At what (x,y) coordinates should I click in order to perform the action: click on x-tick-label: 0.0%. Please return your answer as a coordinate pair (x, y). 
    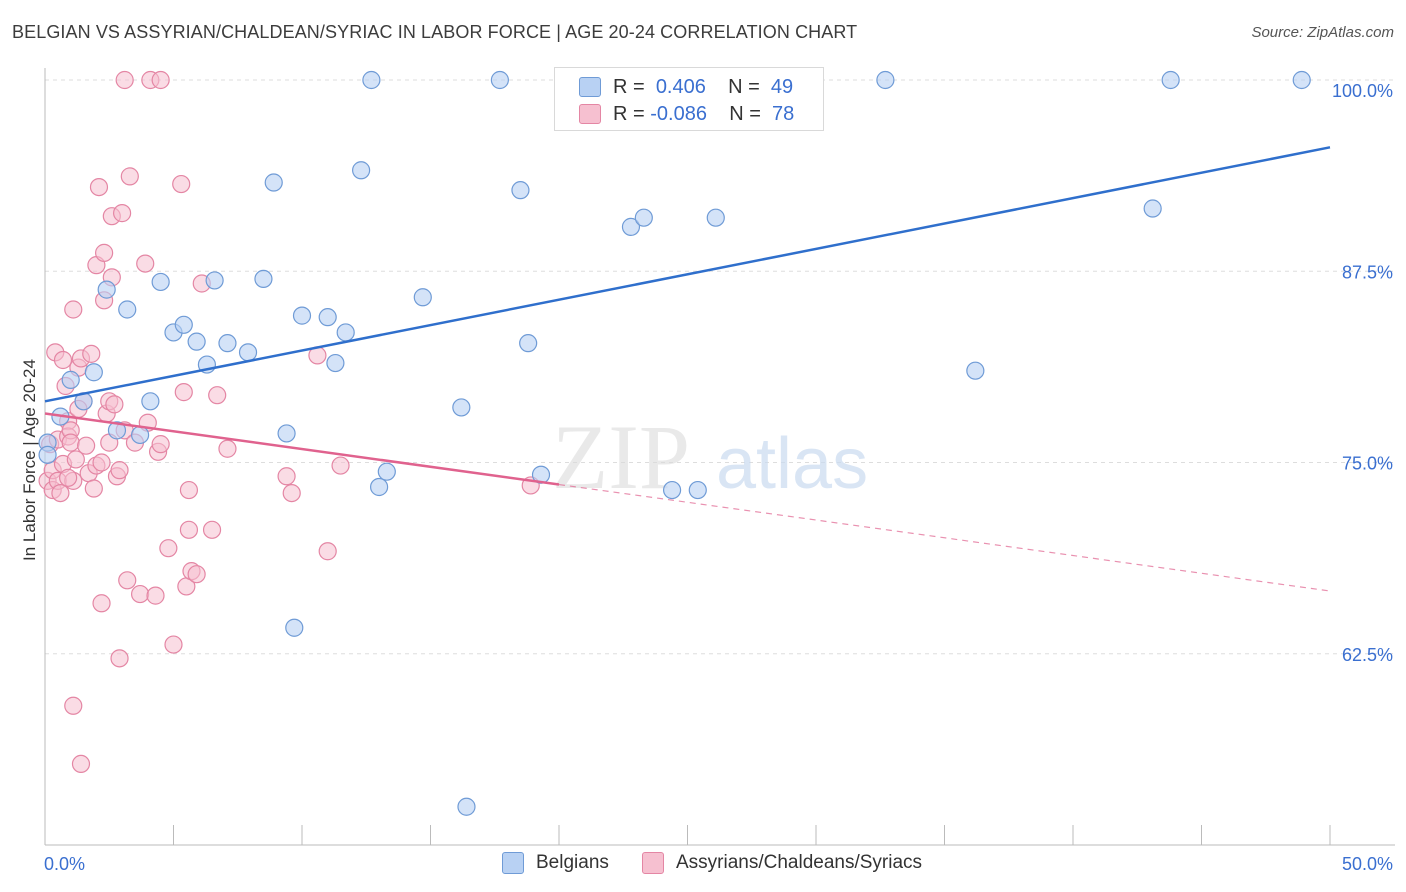
    Looking at the image, I should click on (64, 864).